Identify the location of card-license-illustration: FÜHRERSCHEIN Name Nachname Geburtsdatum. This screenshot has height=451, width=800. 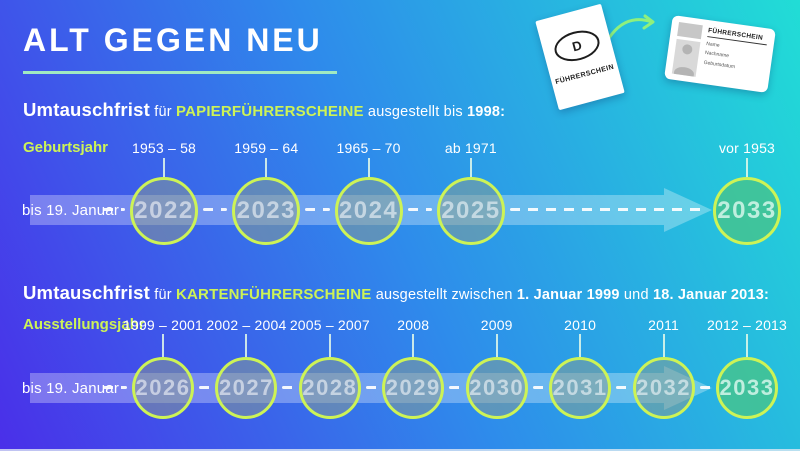
(720, 54).